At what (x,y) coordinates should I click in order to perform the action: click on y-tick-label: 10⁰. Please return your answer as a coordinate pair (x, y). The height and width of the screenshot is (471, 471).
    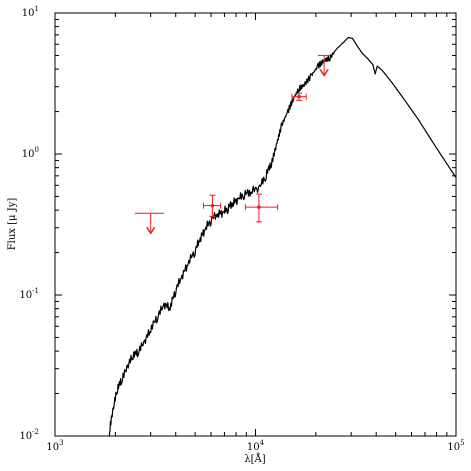
    Looking at the image, I should click on (30, 153).